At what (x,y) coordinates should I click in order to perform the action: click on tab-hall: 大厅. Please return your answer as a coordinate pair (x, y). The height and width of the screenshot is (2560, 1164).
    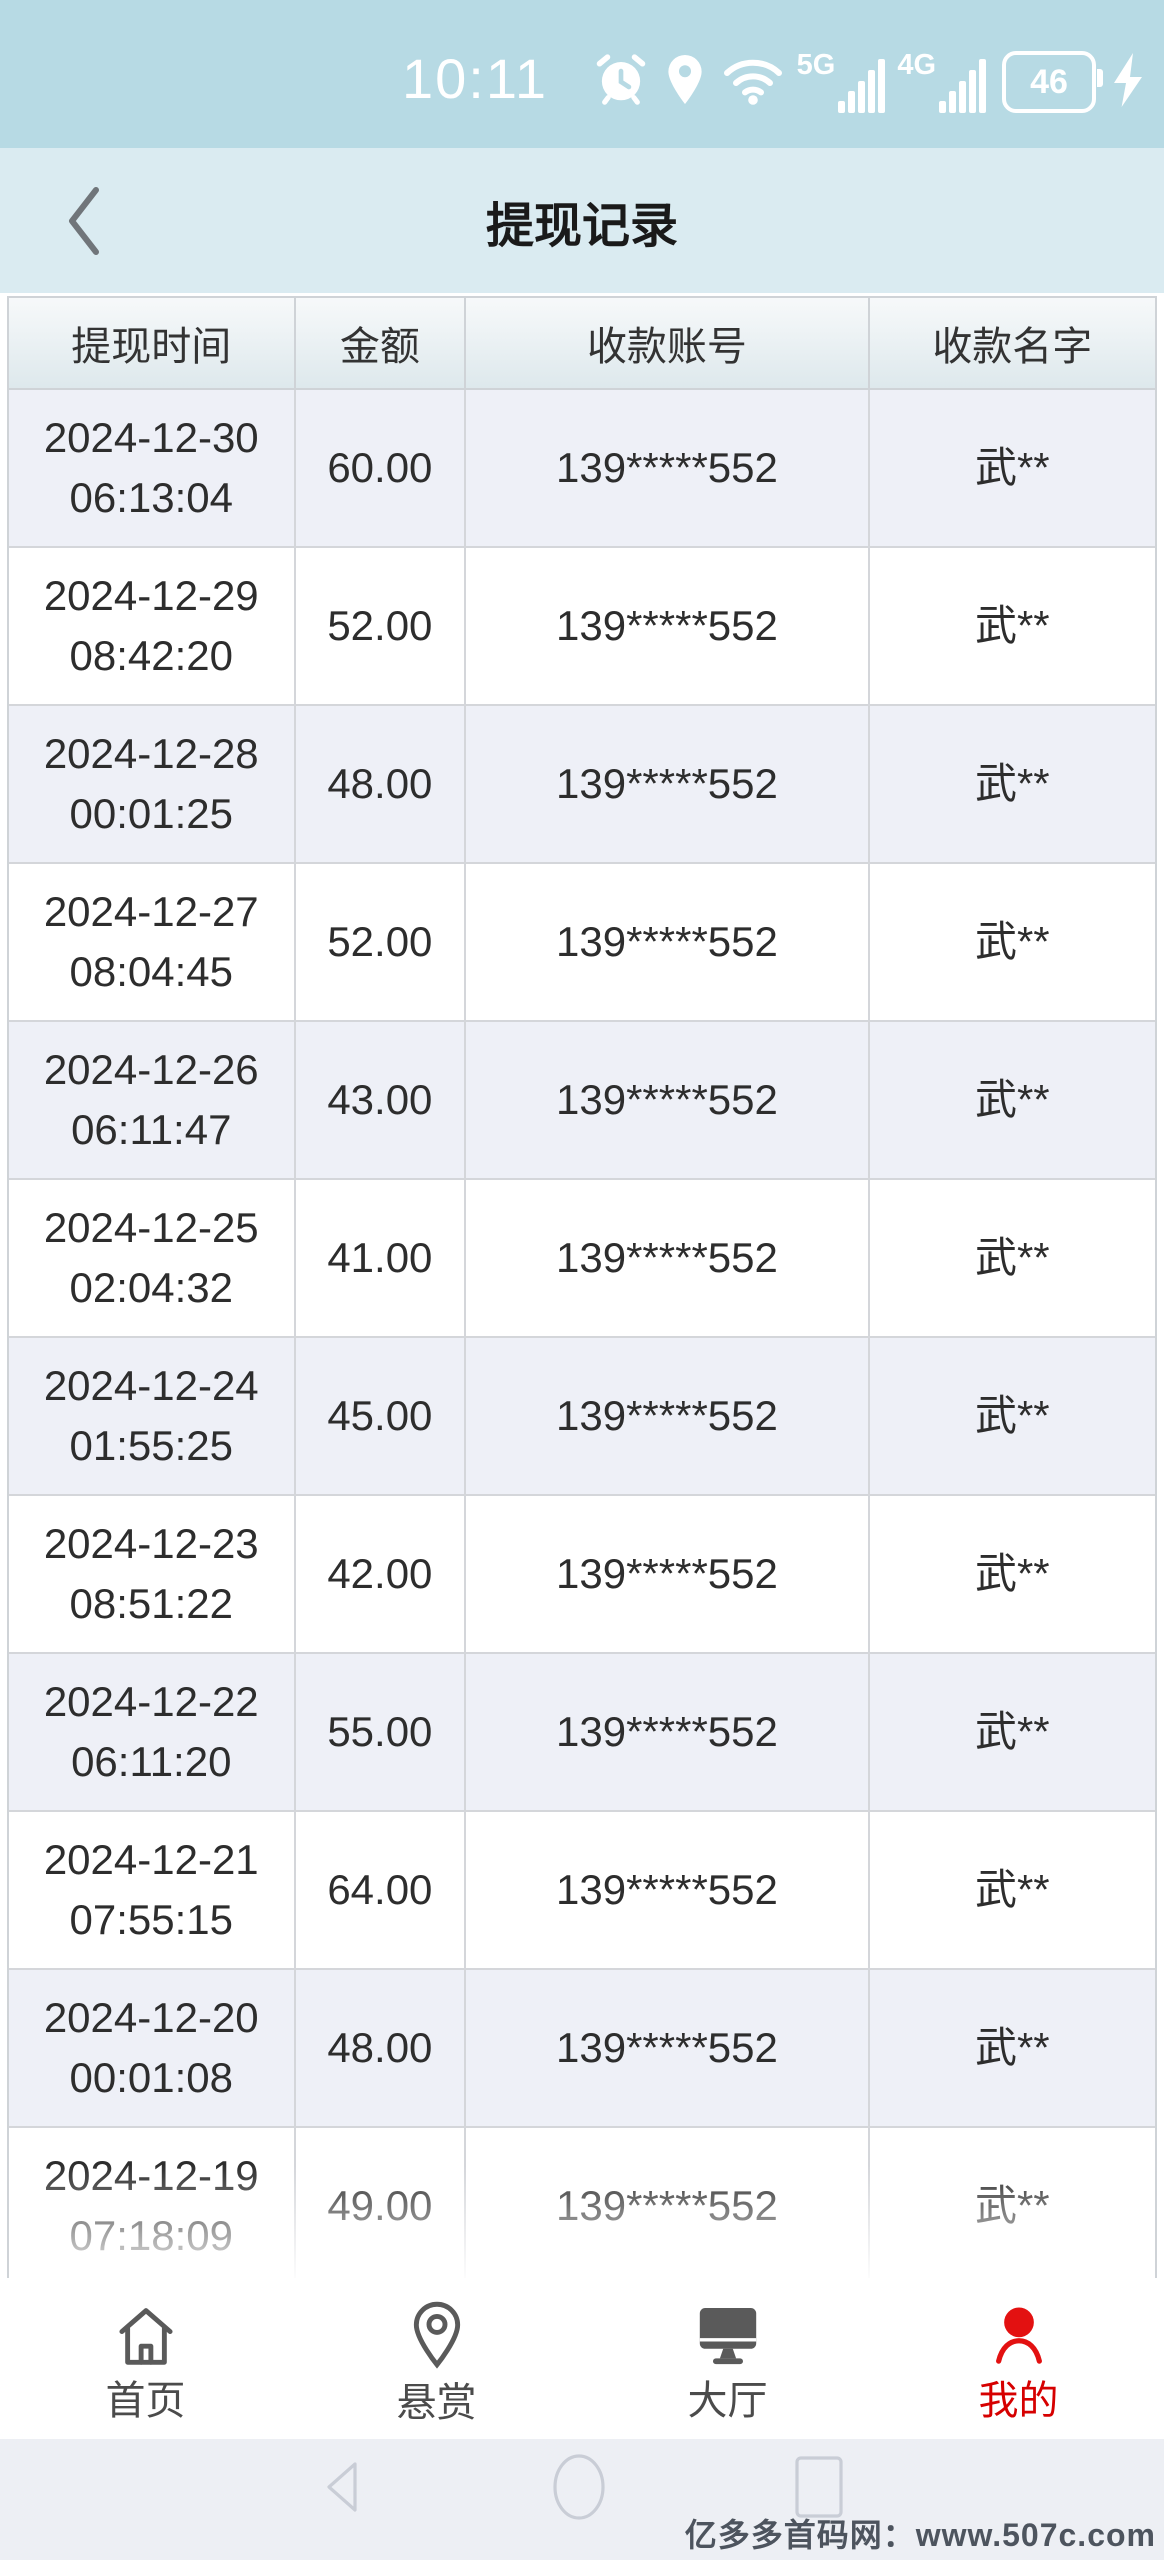
    Looking at the image, I should click on (727, 2358).